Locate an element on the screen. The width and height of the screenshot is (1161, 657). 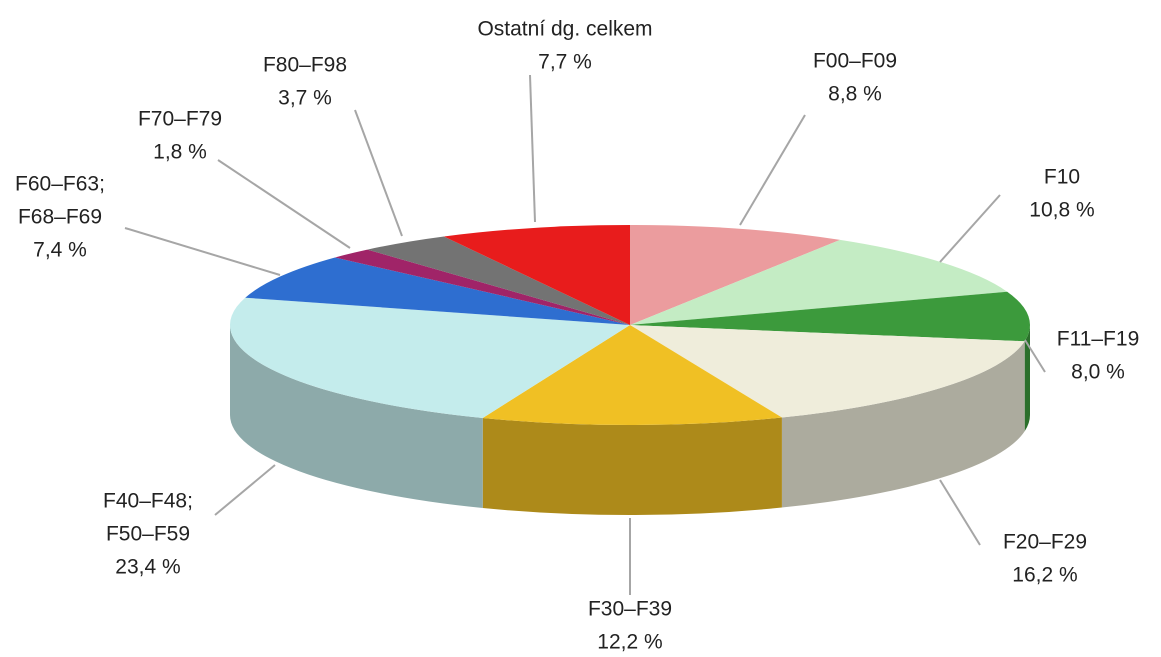
value-label: 7,7 % is located at coordinates (565, 62).